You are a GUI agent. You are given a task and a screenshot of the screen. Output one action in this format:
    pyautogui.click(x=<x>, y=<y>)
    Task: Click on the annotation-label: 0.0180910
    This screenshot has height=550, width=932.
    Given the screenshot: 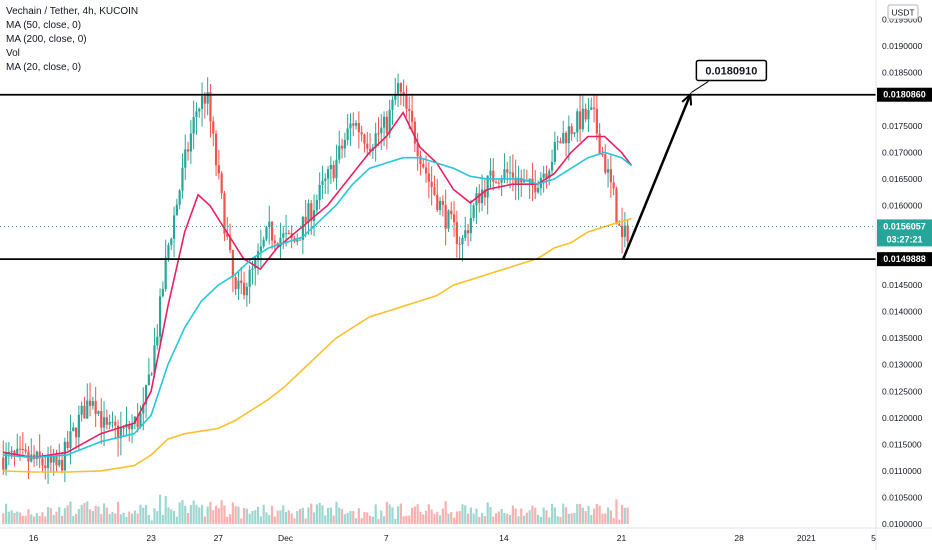 What is the action you would take?
    pyautogui.click(x=731, y=71)
    